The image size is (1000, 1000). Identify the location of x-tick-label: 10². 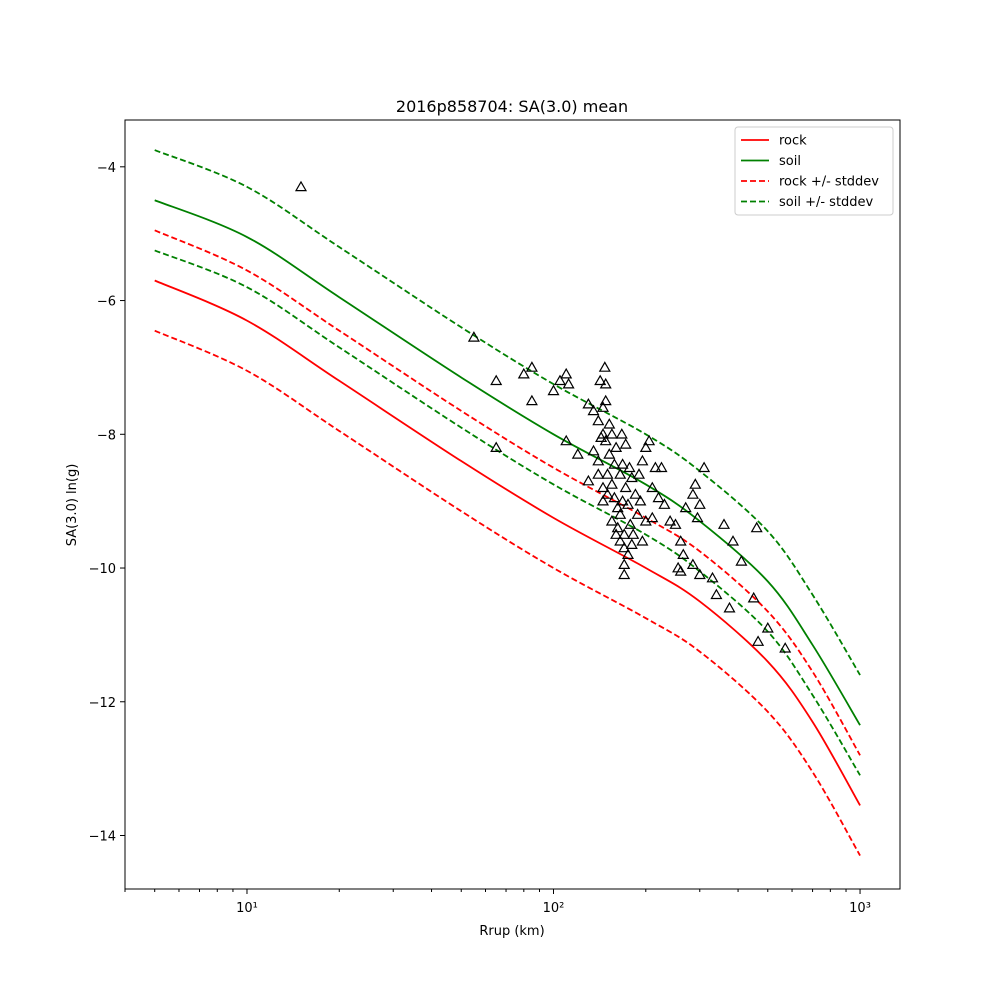
(554, 908).